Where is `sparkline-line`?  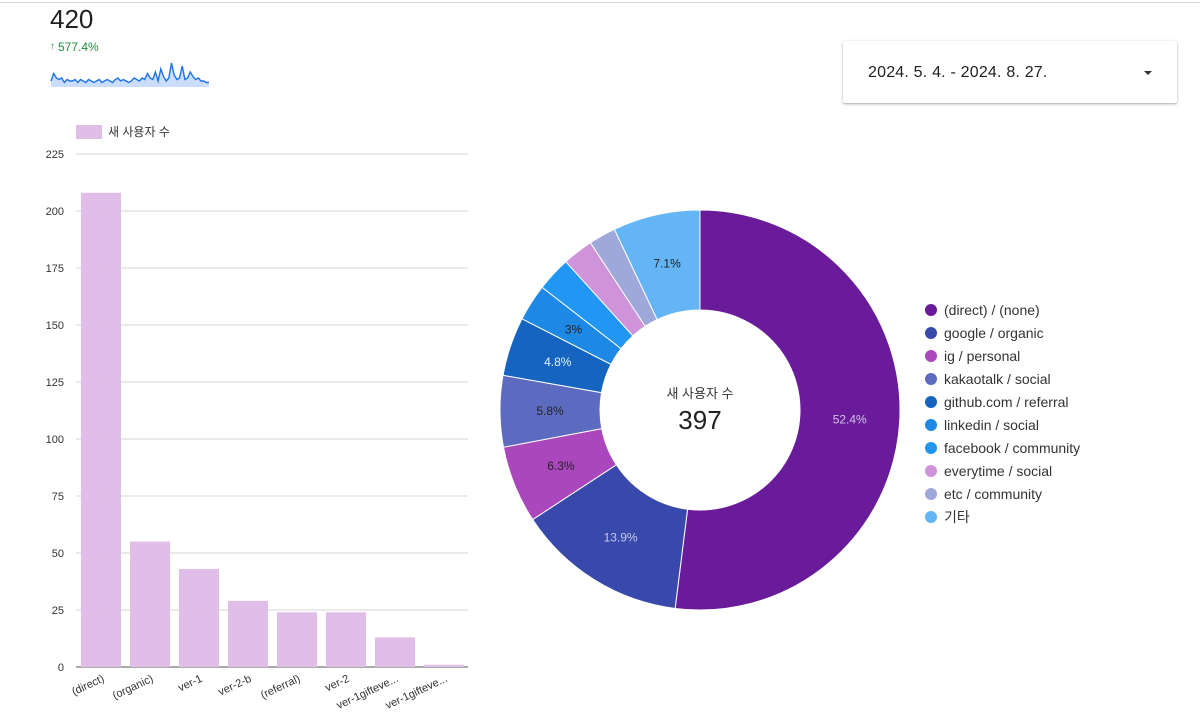 sparkline-line is located at coordinates (129, 73).